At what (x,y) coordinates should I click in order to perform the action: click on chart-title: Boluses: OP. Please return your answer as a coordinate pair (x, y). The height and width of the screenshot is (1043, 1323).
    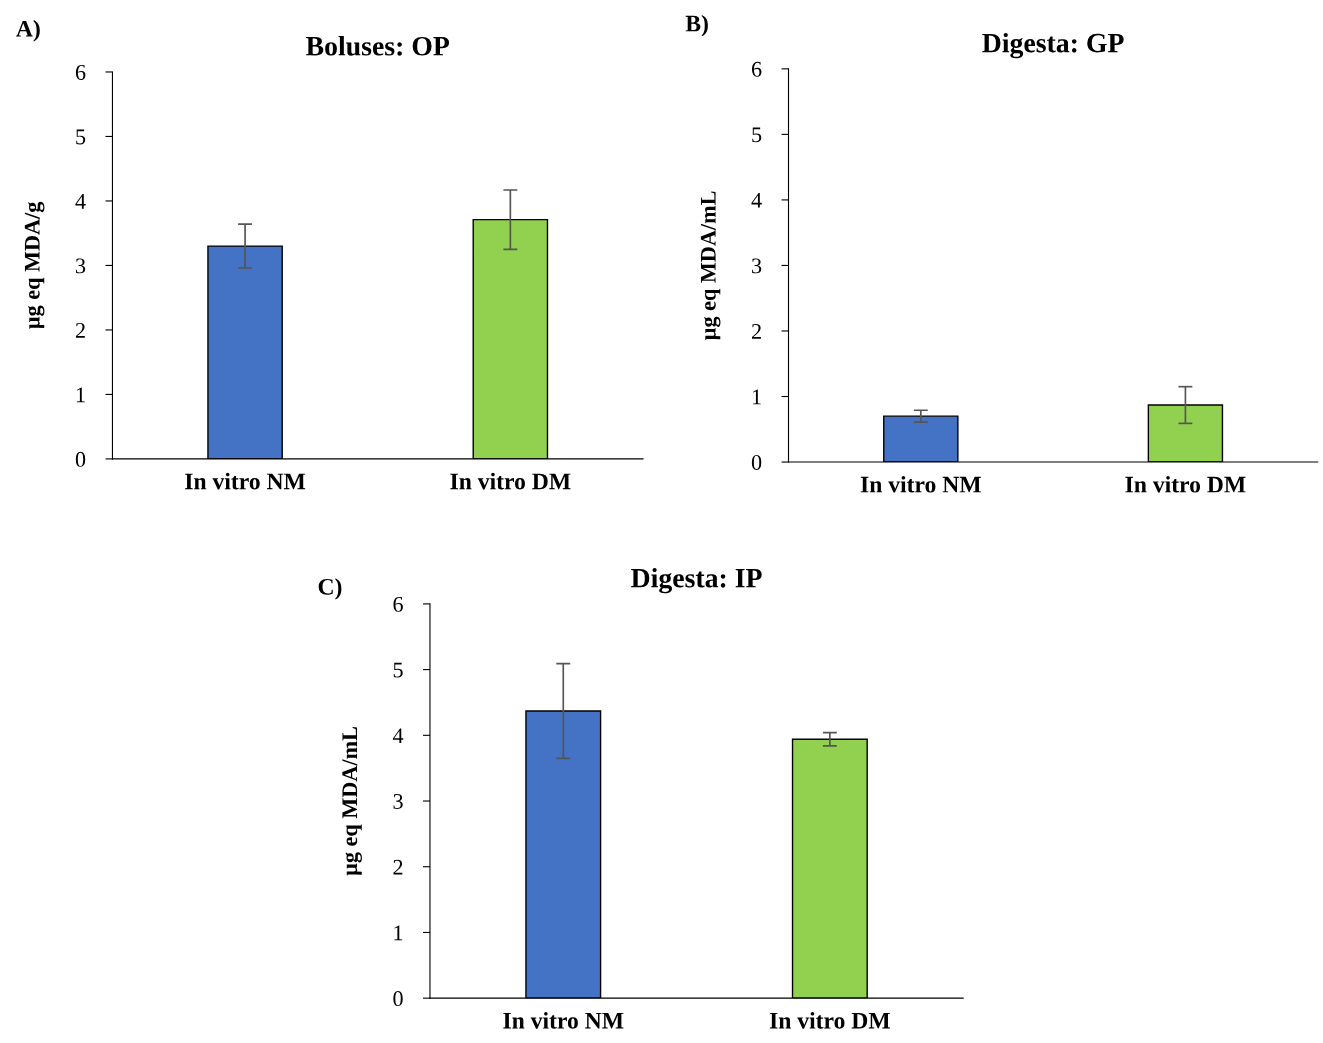
    Looking at the image, I should click on (378, 46).